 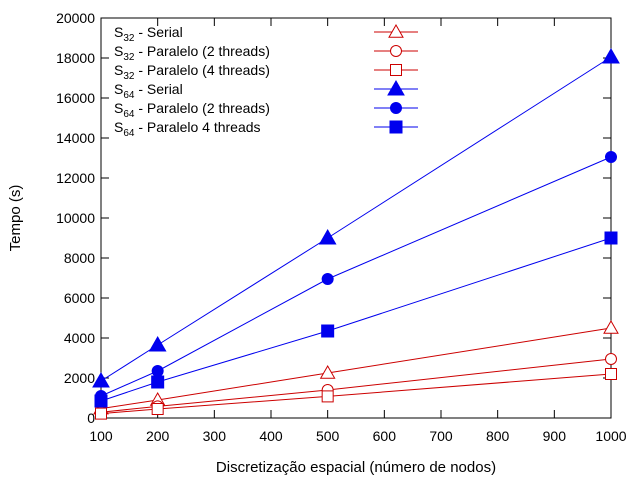 I want to click on x-tick-label: 300, so click(x=215, y=436).